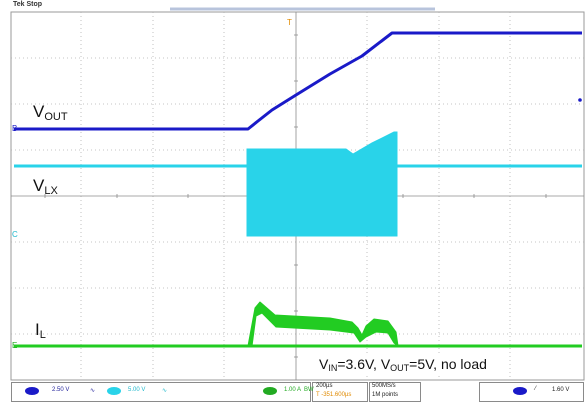 The image size is (587, 403). Describe the element at coordinates (270, 391) in the screenshot. I see `ch4-badge` at that location.